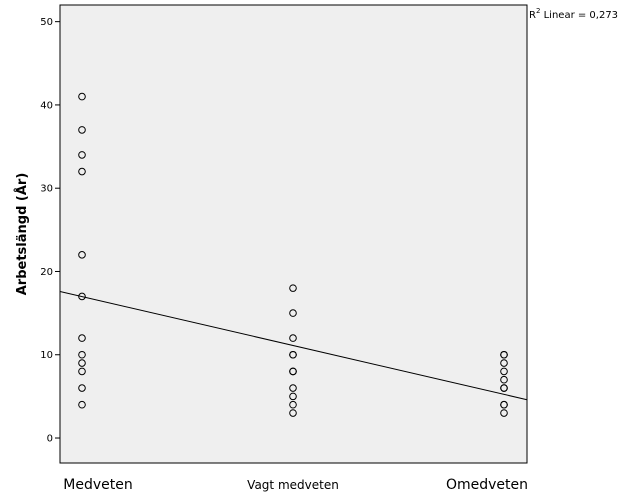  Describe the element at coordinates (50, 231) in the screenshot. I see `y-axis: 0 10 20 30 40 50` at that location.